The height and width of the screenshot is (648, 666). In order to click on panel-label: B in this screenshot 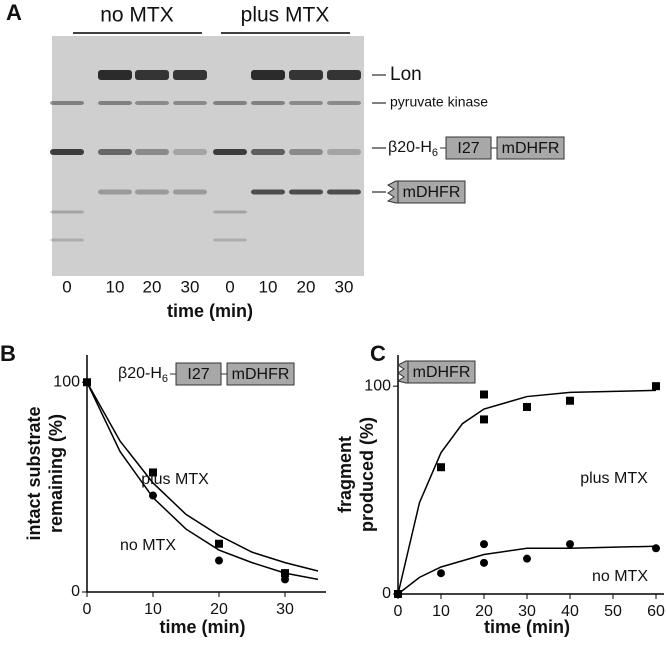, I will do `click(8, 353)`.